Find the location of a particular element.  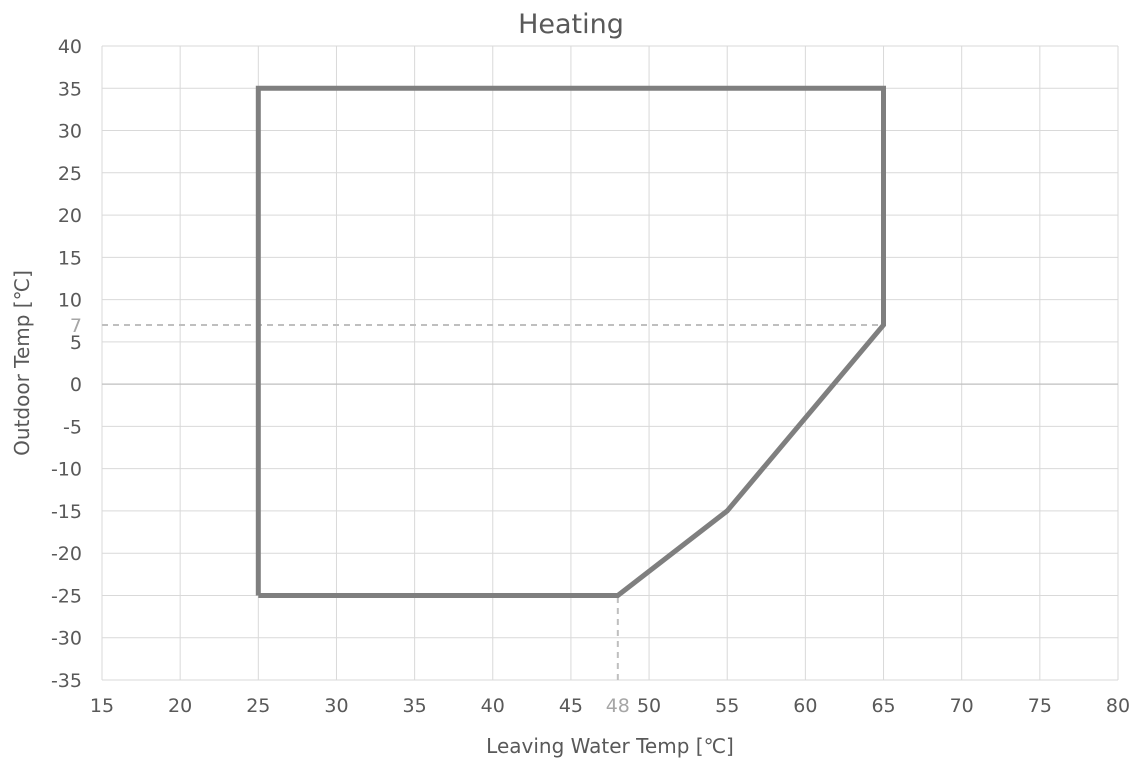

x-tick-label: 55 is located at coordinates (727, 706).